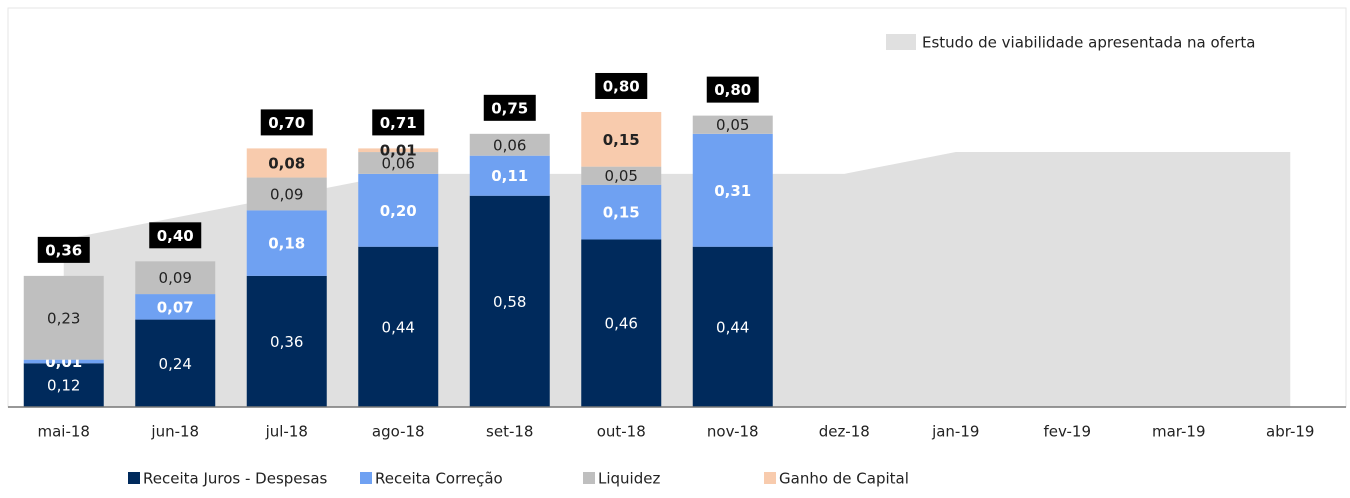 Image resolution: width=1350 pixels, height=498 pixels. What do you see at coordinates (286, 432) in the screenshot?
I see `x-tick-label: jul-18` at bounding box center [286, 432].